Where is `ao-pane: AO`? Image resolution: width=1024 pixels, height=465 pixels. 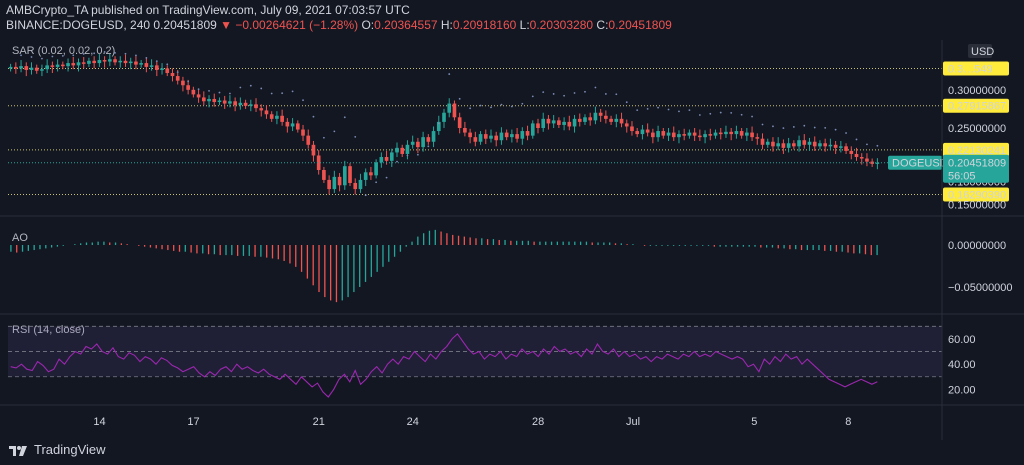
ao-pane: AO is located at coordinates (444, 266).